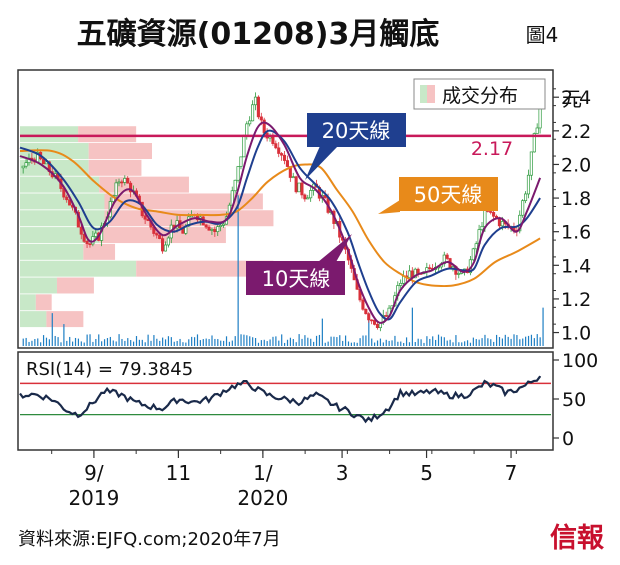  I want to click on time-tick-label: 5, so click(426, 473).